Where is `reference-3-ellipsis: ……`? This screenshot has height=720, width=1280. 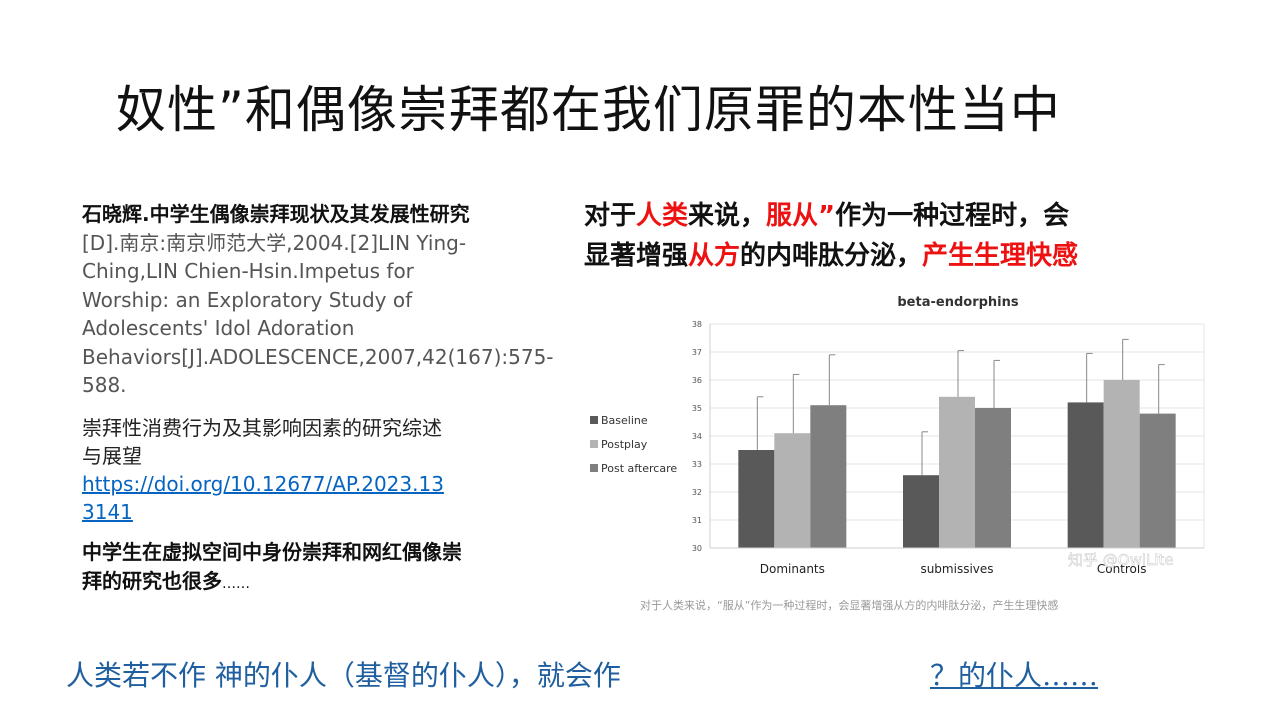
reference-3-ellipsis: …… is located at coordinates (236, 583).